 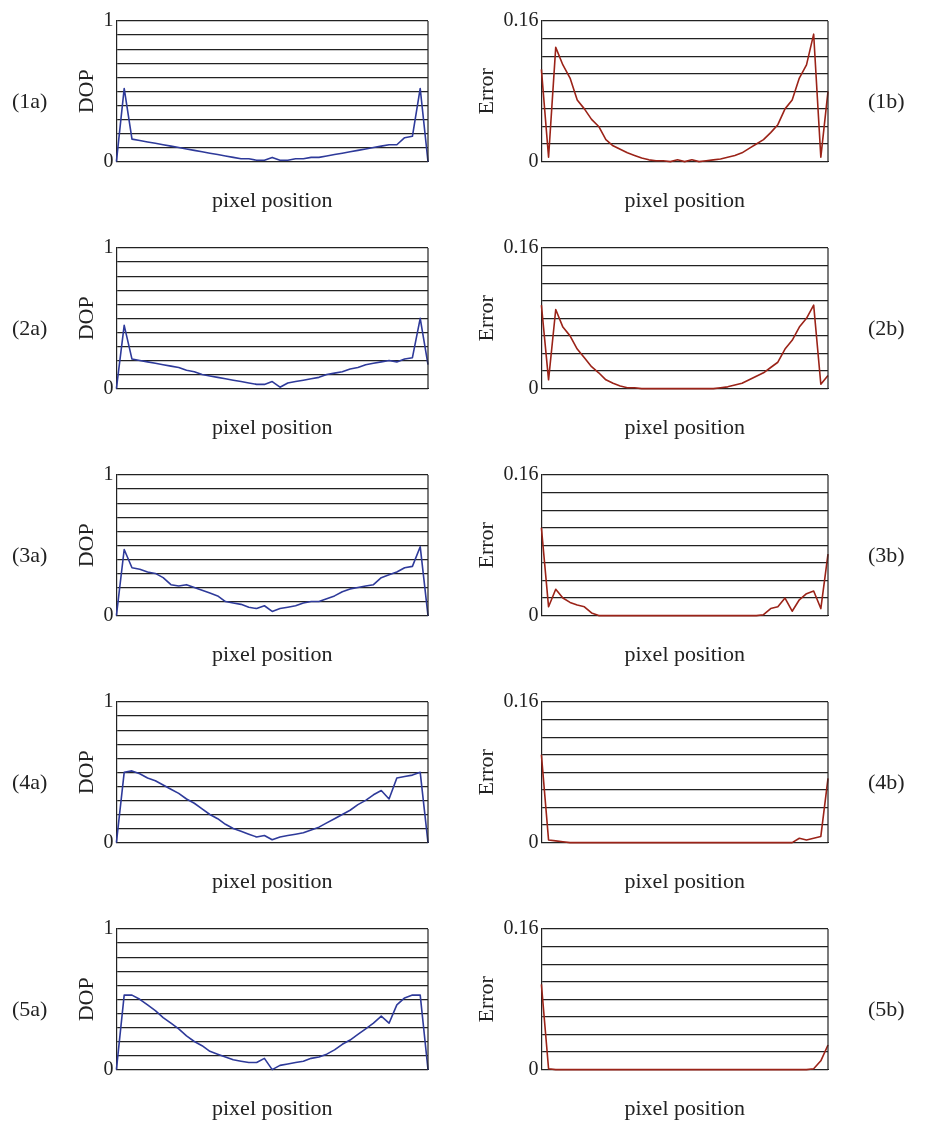 What do you see at coordinates (30, 1009) in the screenshot?
I see `text: (5a)` at bounding box center [30, 1009].